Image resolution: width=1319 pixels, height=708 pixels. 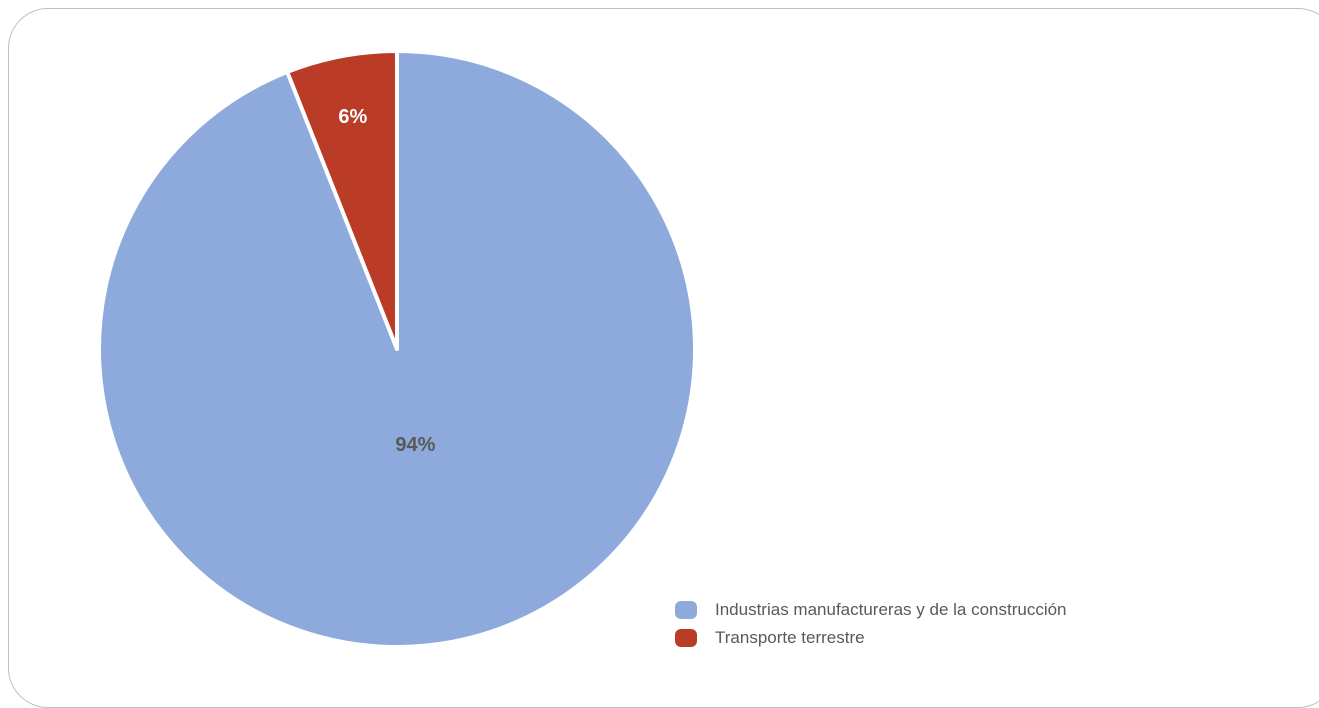 I want to click on pie-slice-transporte, so click(x=342, y=200).